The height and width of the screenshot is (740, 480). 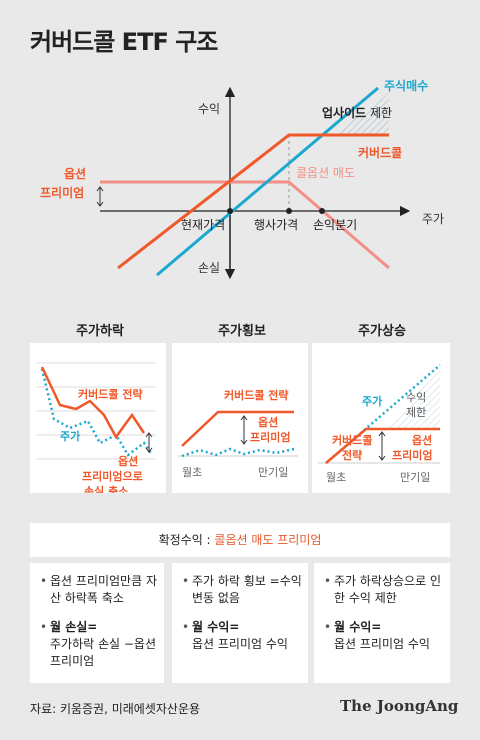 I want to click on premium-label-2: 프리미엄, so click(x=62, y=192).